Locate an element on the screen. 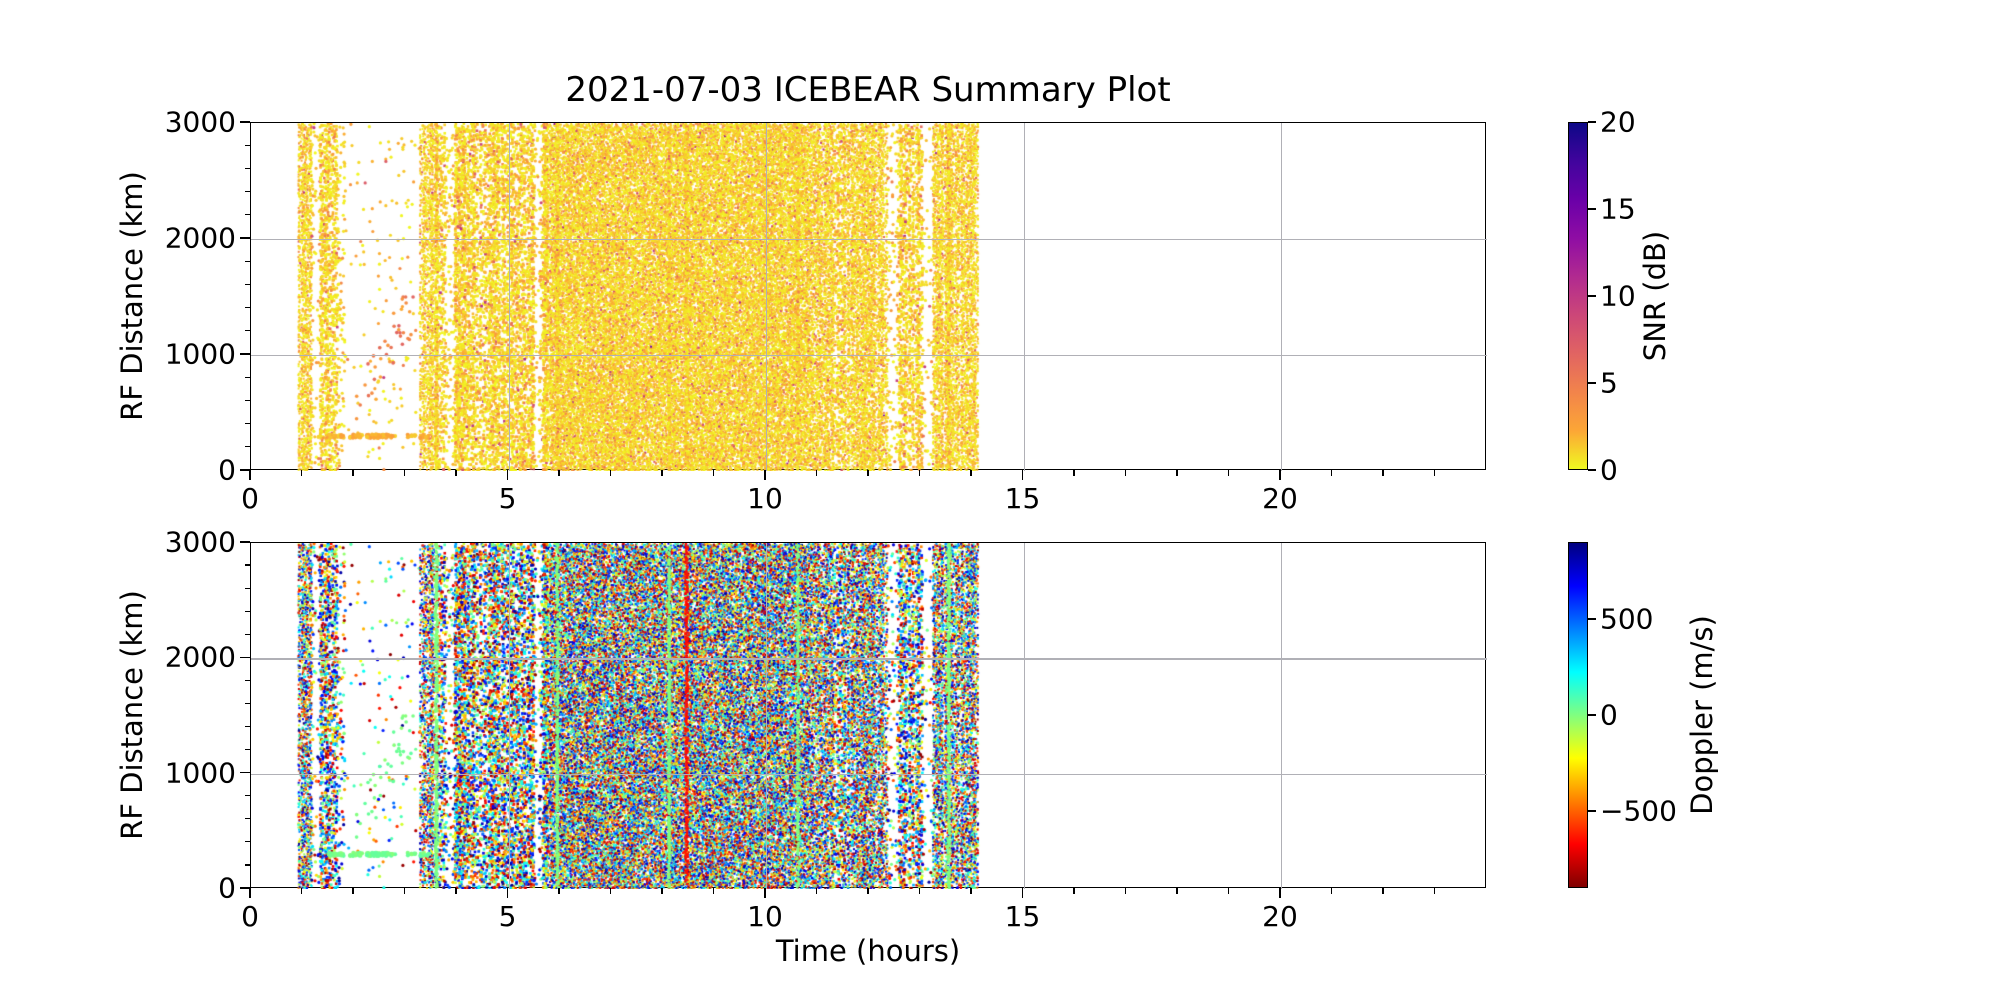 This screenshot has width=2000, height=1000. x-tick-label-10: 10 is located at coordinates (765, 498).